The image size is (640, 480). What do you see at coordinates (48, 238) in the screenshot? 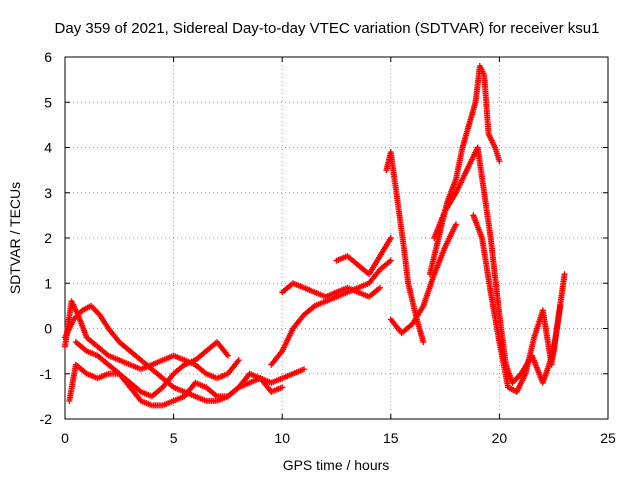
I see `y-tick-label: 2` at bounding box center [48, 238].